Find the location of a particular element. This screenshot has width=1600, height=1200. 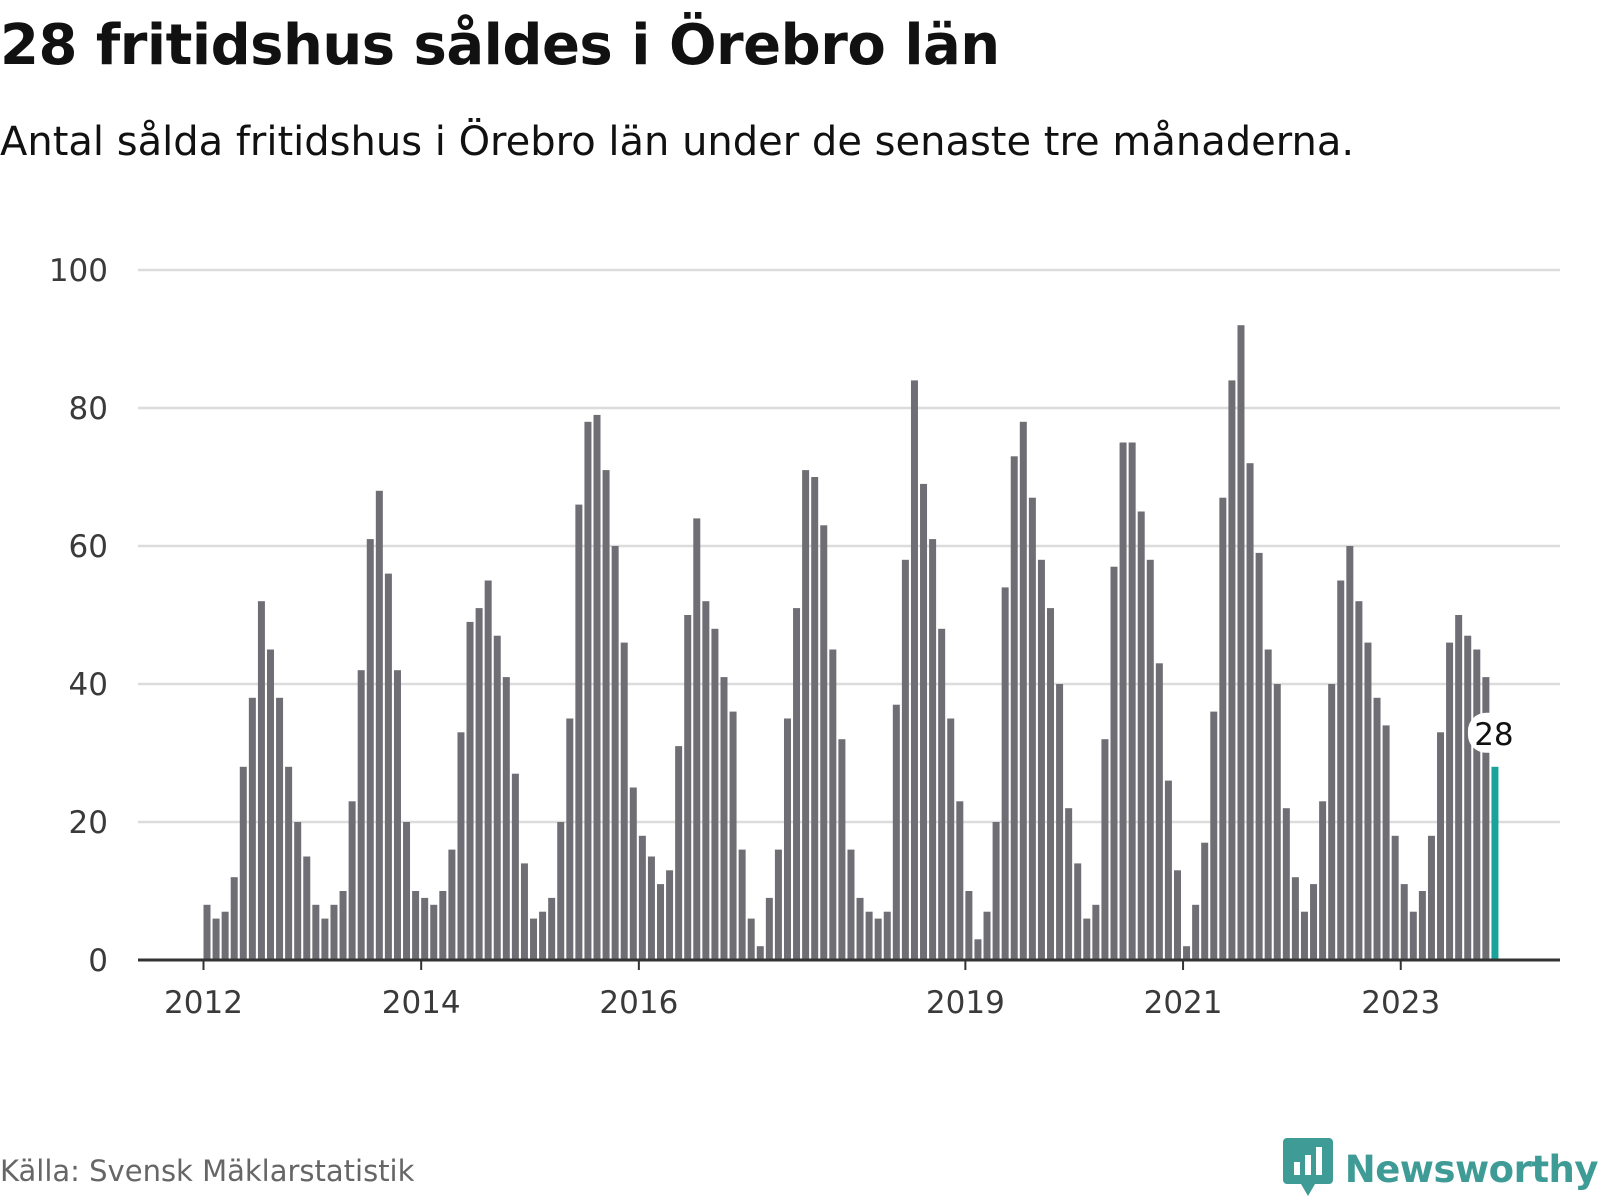

brand-logo: Newsworthy is located at coordinates (1440, 1169).